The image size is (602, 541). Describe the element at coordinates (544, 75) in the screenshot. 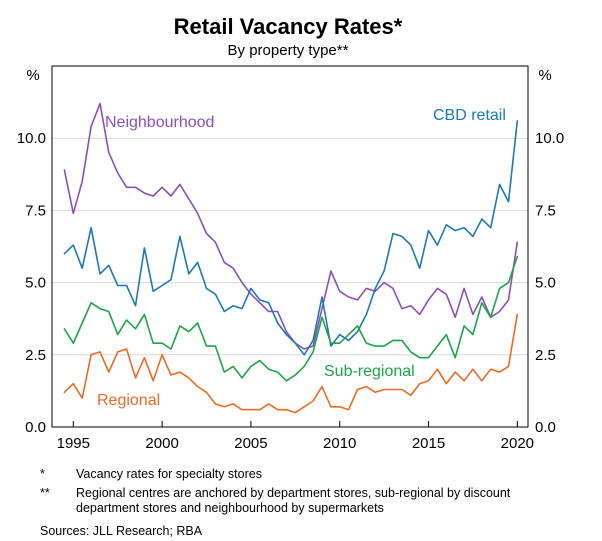

I see `y-axis-unit-right: %` at that location.